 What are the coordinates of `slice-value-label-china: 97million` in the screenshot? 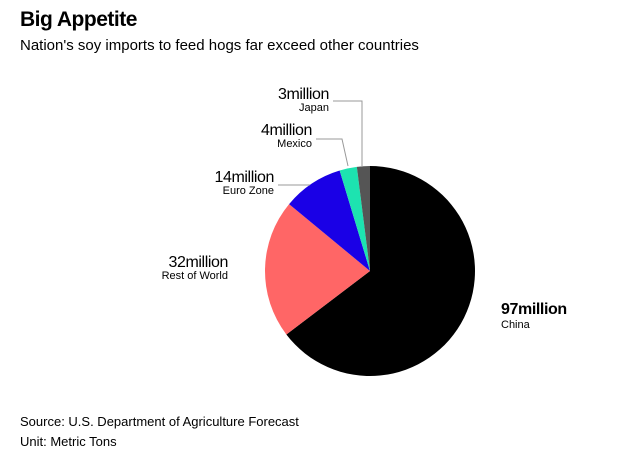 It's located at (534, 309).